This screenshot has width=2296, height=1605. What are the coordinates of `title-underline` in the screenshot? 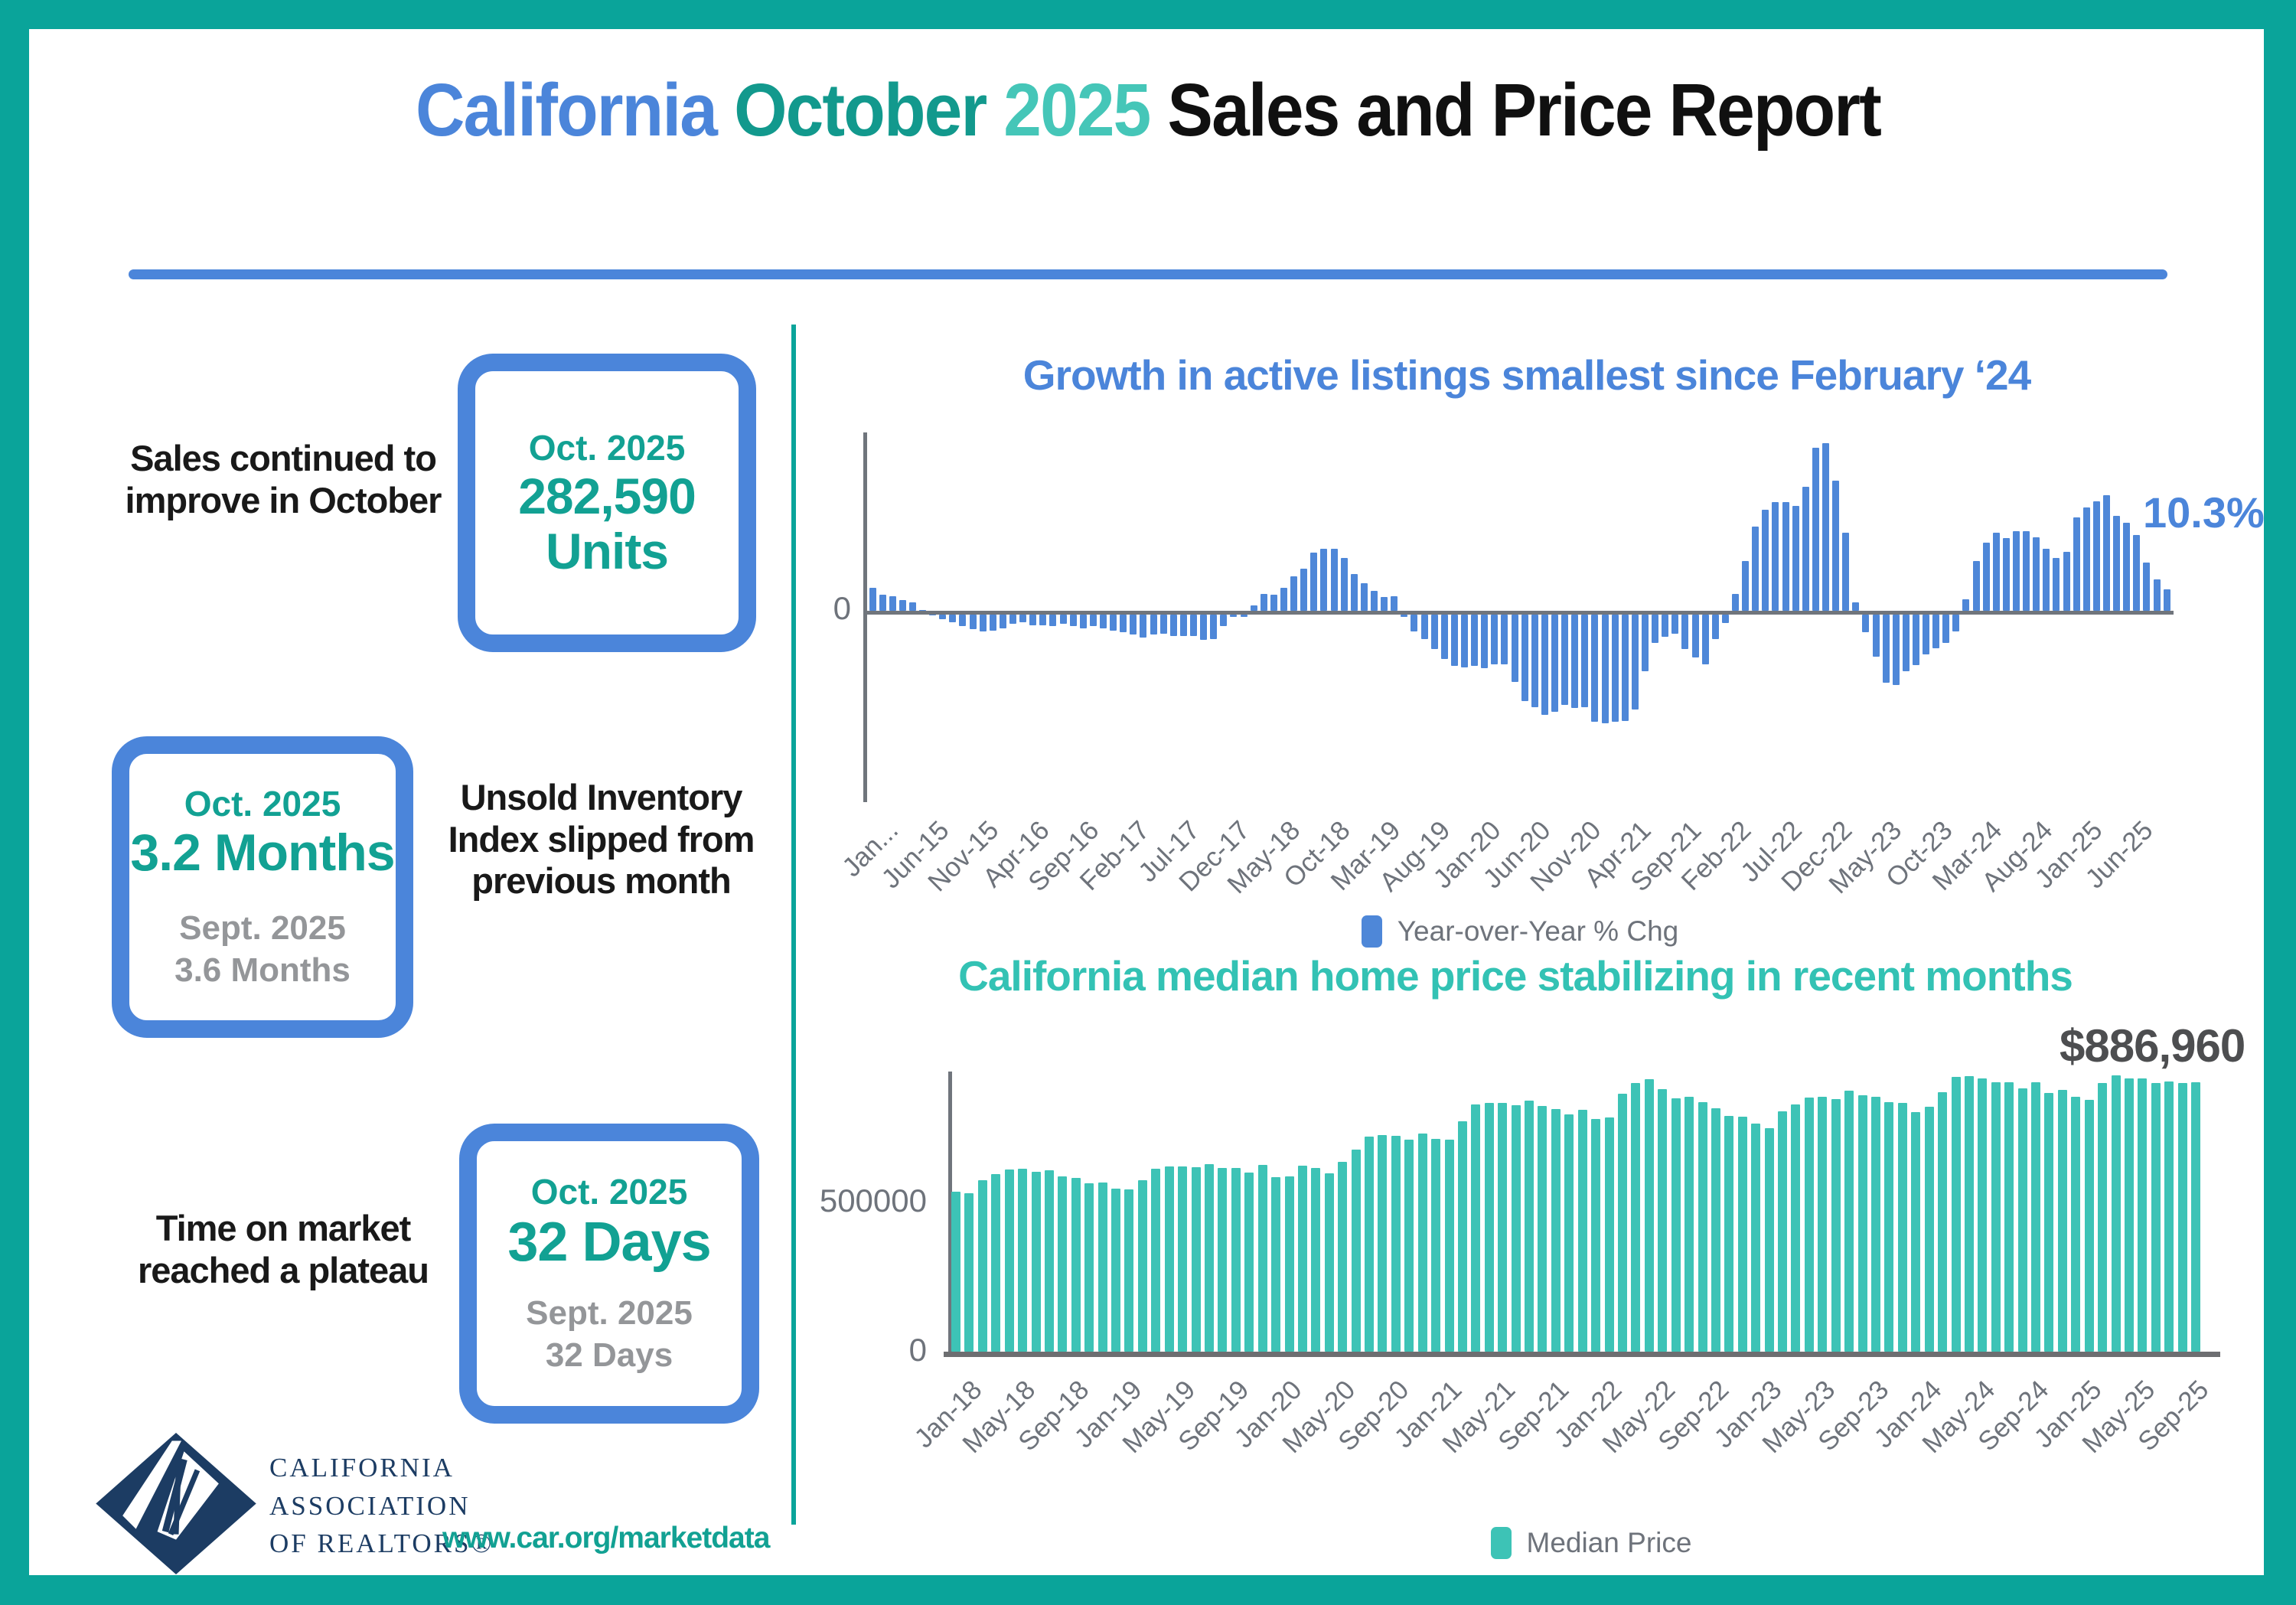 It's located at (1148, 274).